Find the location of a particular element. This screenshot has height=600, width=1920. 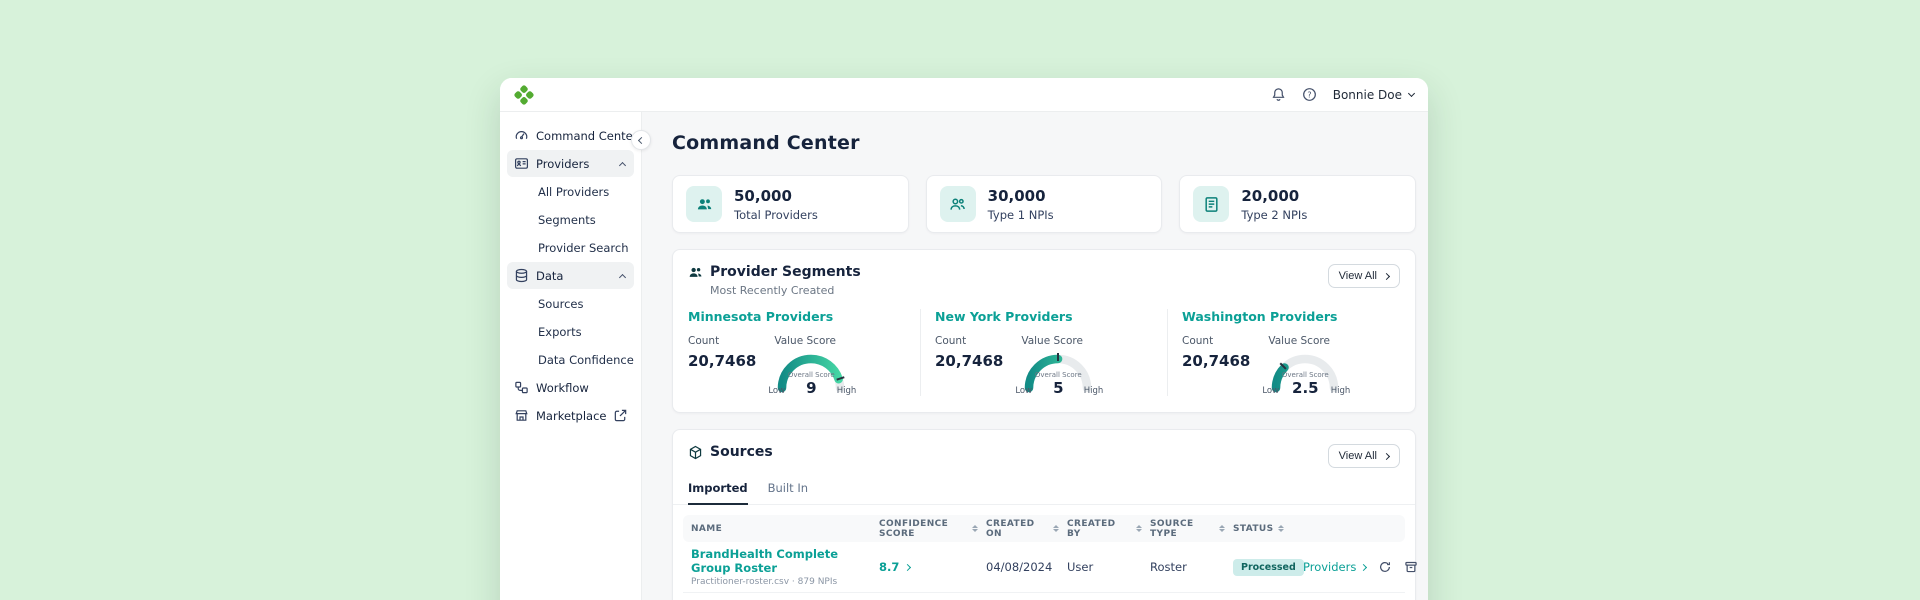

user-name: Bonnie Doe is located at coordinates (1367, 94).